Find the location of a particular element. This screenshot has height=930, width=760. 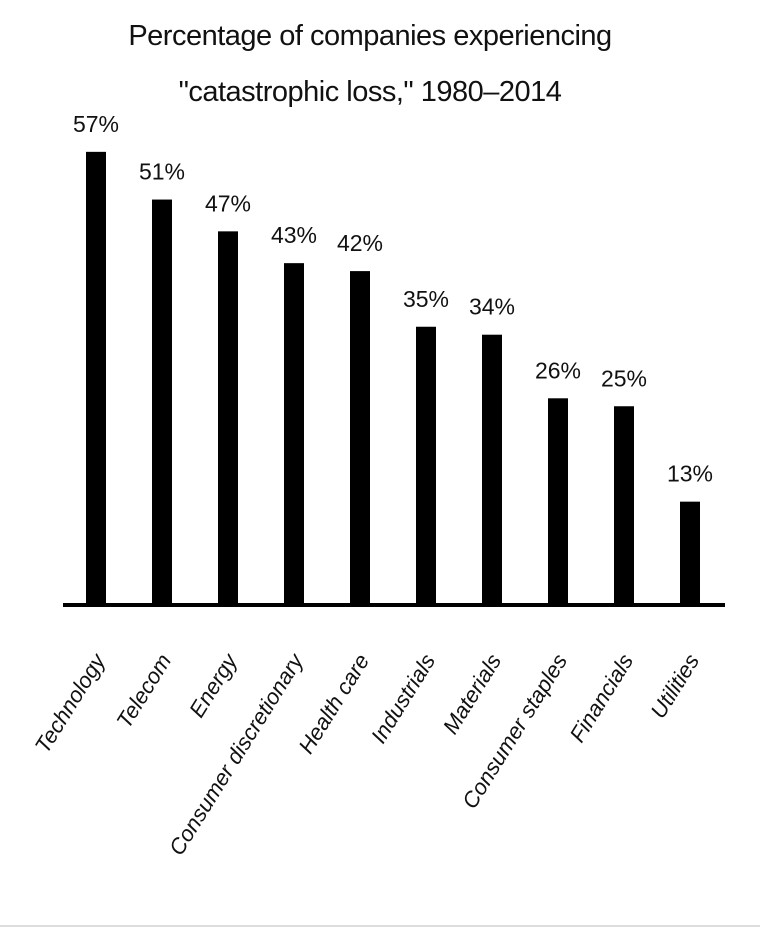

value-label: 47% is located at coordinates (228, 203).